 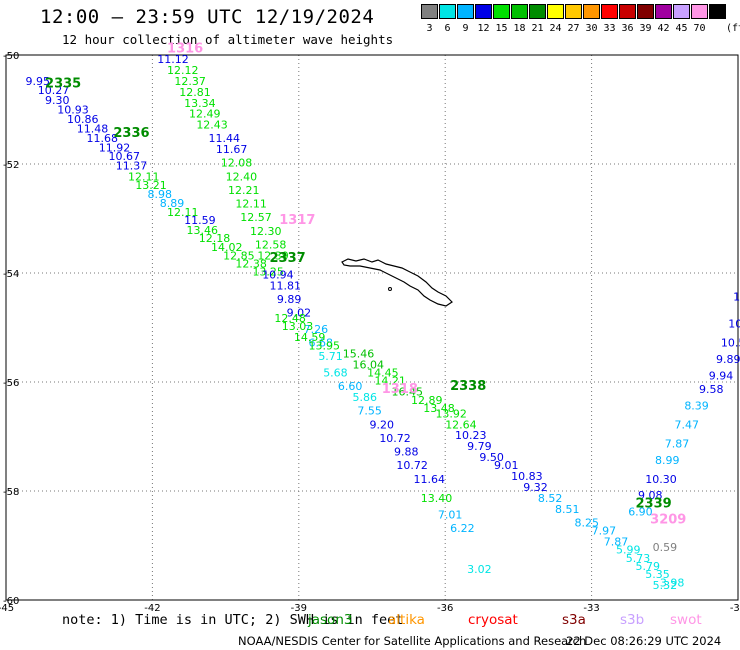 What do you see at coordinates (11, 56) in the screenshot?
I see `lat-tick-label: -50` at bounding box center [11, 56].